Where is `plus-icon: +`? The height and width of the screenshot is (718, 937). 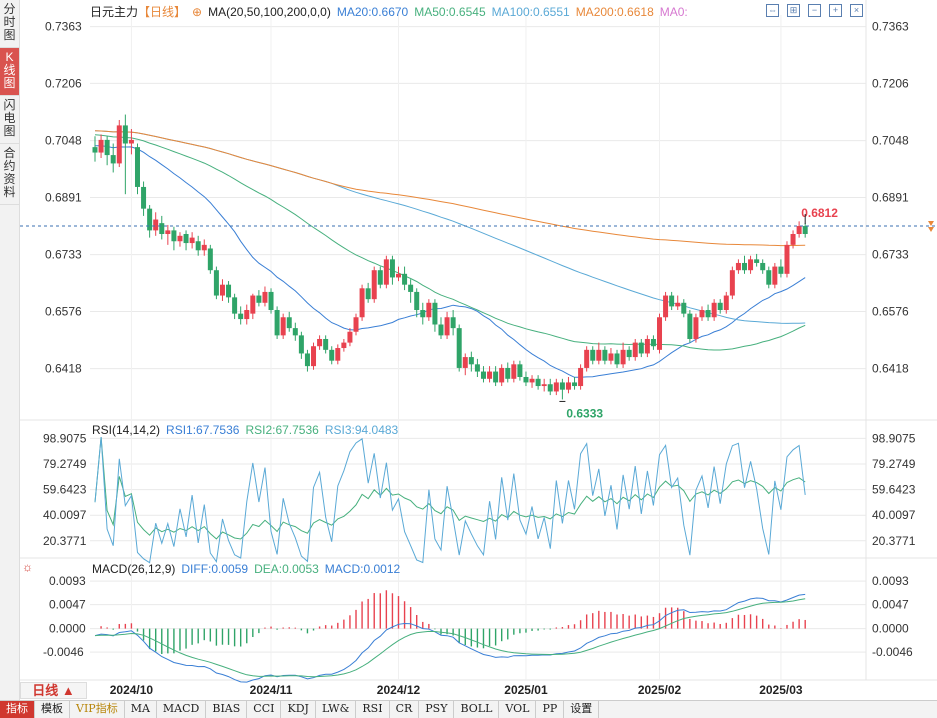
plus-icon: + is located at coordinates (835, 10).